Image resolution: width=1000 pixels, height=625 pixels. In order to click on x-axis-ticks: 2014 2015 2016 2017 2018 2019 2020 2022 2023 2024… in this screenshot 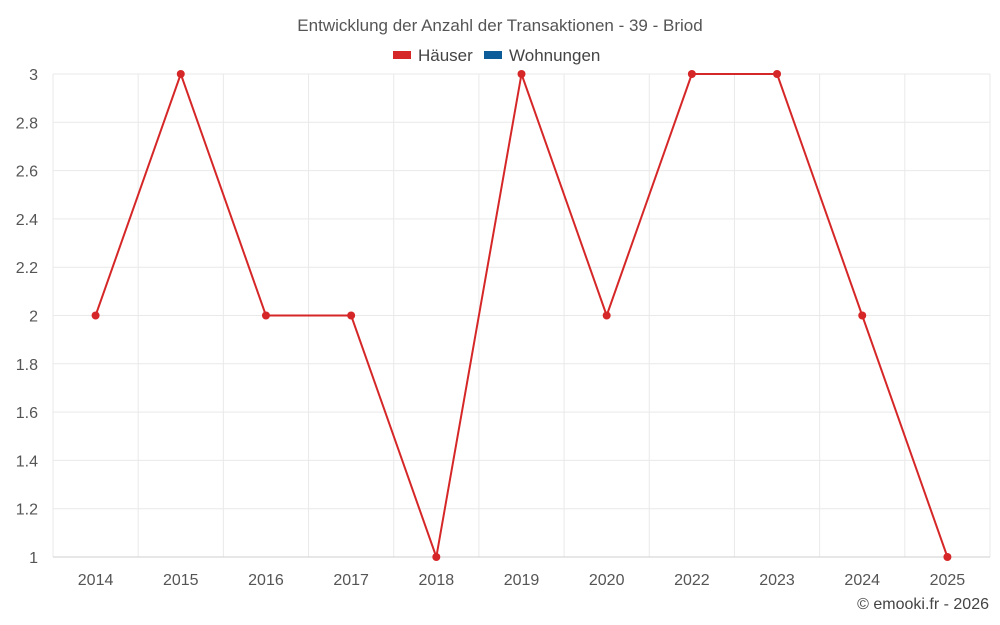, I will do `click(522, 580)`.